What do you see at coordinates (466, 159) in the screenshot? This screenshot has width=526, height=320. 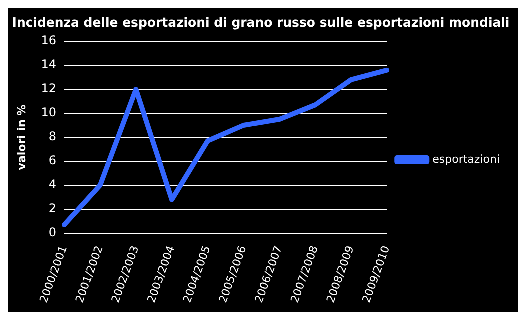 I see `legend-label: esportazioni` at bounding box center [466, 159].